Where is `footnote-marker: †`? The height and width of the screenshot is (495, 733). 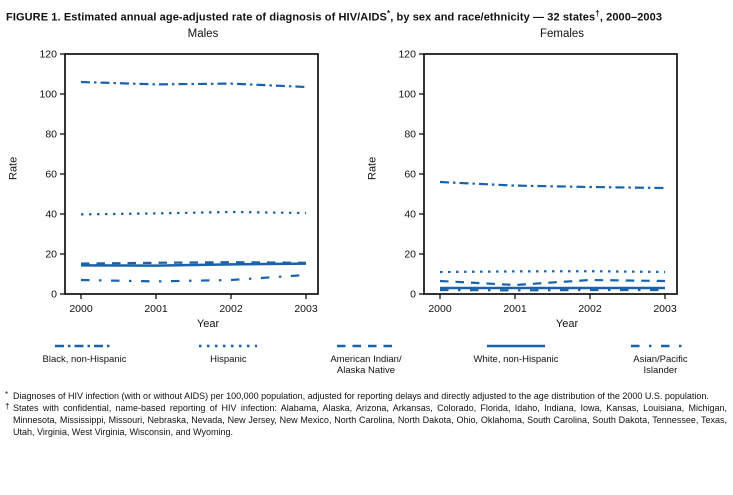 footnote-marker: † is located at coordinates (7, 406).